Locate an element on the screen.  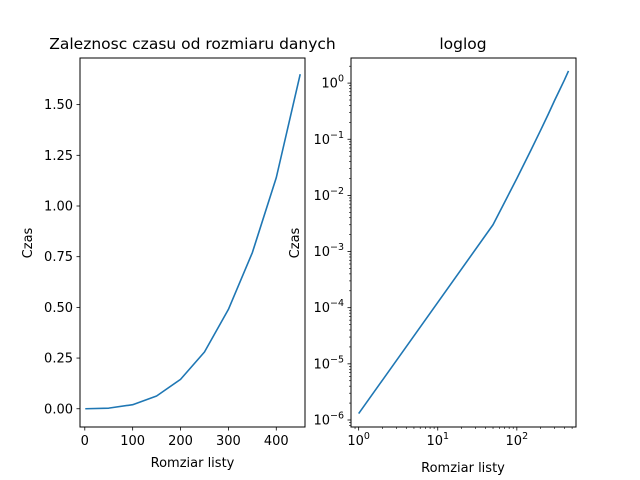
chart-title: Zaleznosc czasu od rozmiaru danych is located at coordinates (192, 44).